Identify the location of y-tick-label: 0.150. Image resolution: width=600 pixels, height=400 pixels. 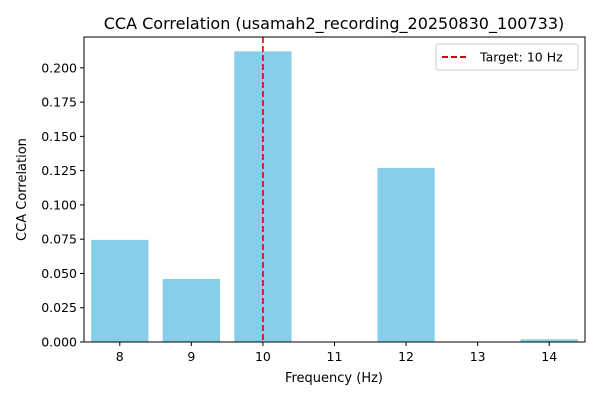
(59, 136).